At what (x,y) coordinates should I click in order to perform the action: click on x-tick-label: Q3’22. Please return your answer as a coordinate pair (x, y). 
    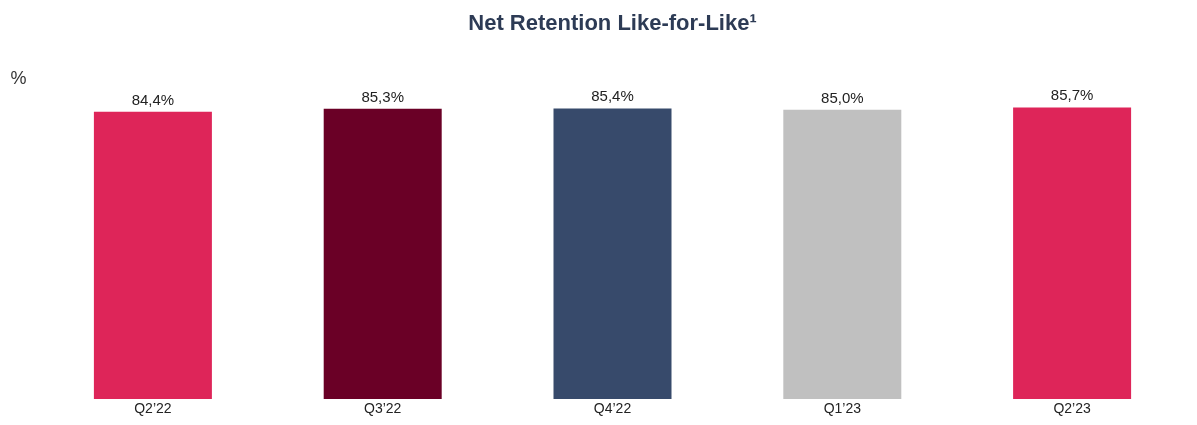
    Looking at the image, I should click on (383, 407).